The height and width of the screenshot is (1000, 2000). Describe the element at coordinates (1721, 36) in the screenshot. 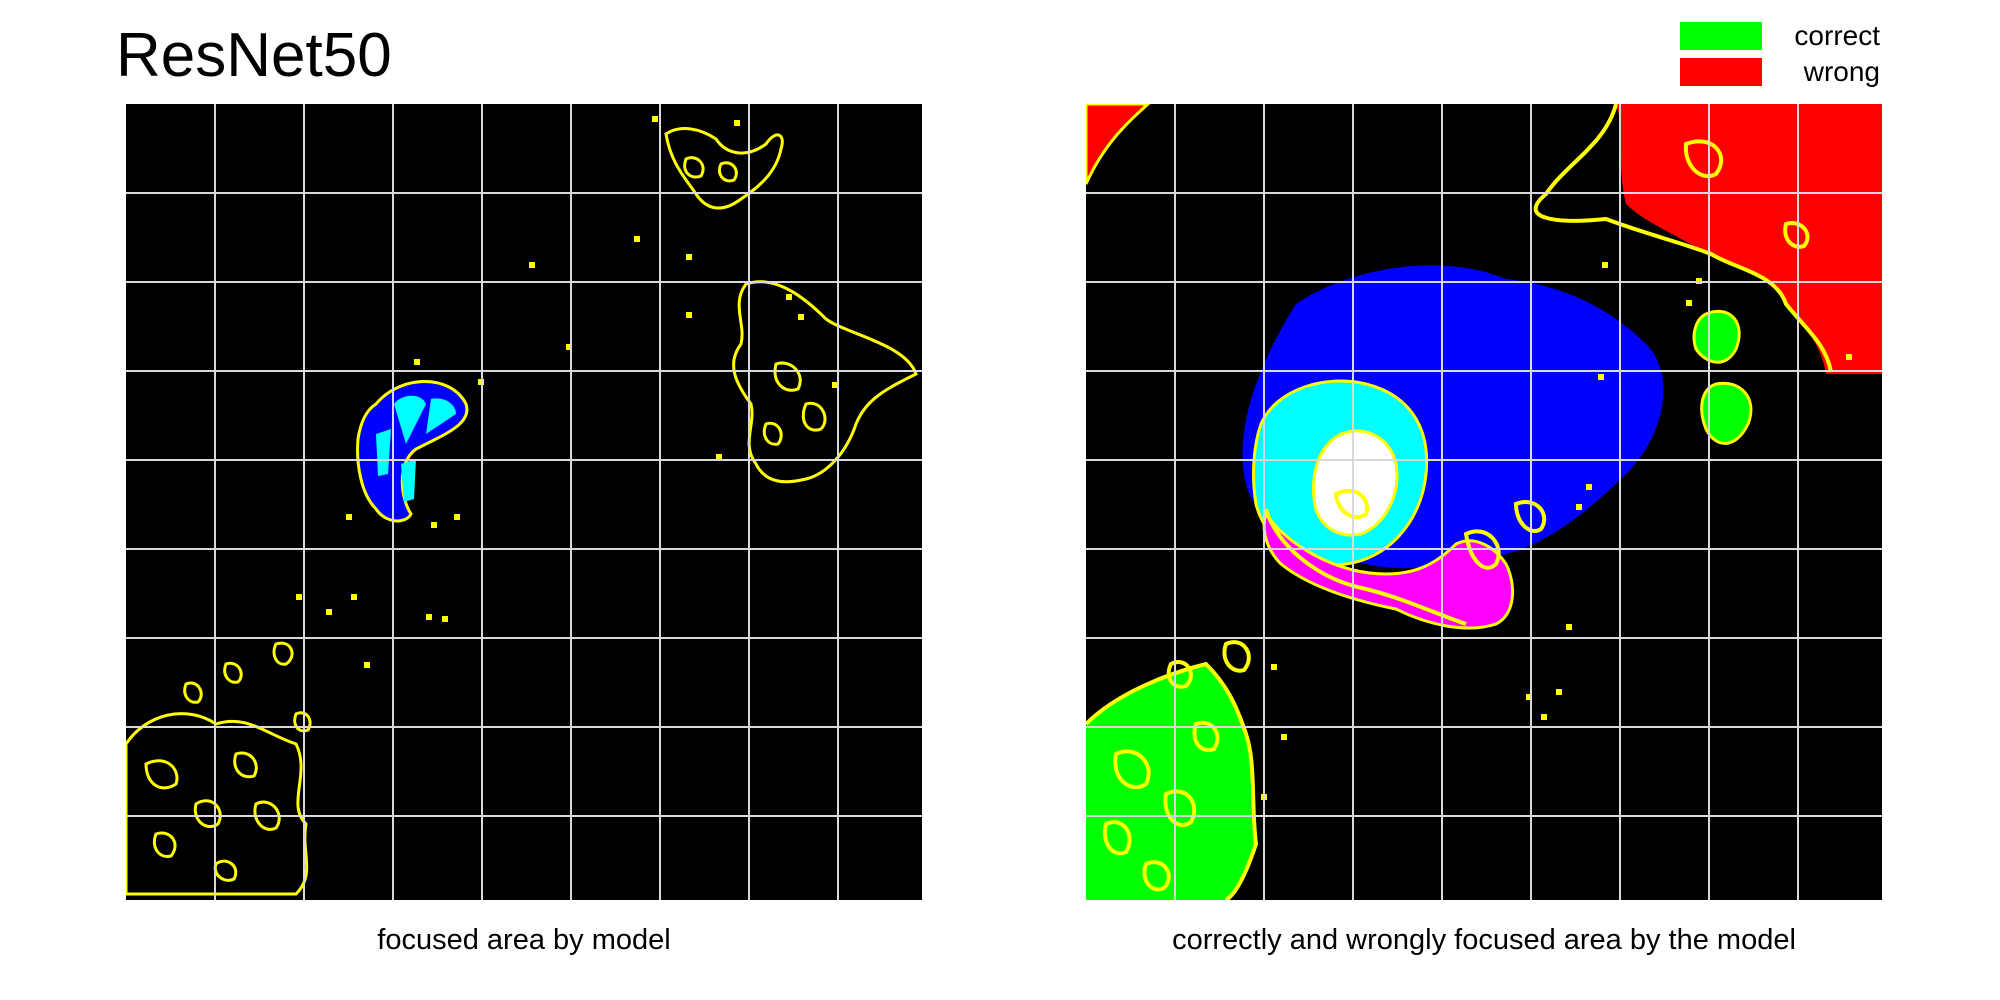

I see `legend-swatch-correct` at that location.